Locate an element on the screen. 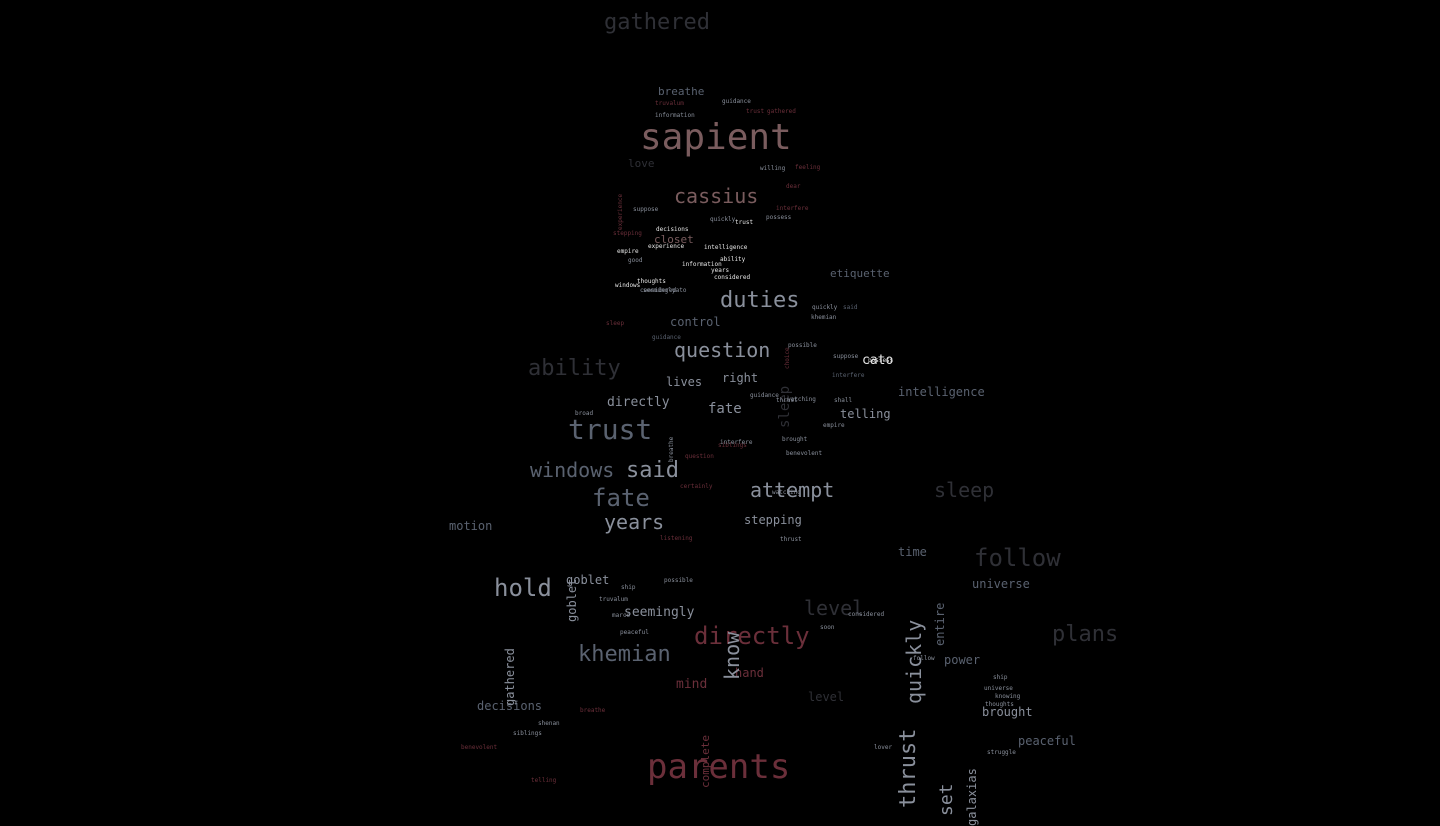 The width and height of the screenshot is (1440, 826). cloud-word: hold is located at coordinates (523, 588).